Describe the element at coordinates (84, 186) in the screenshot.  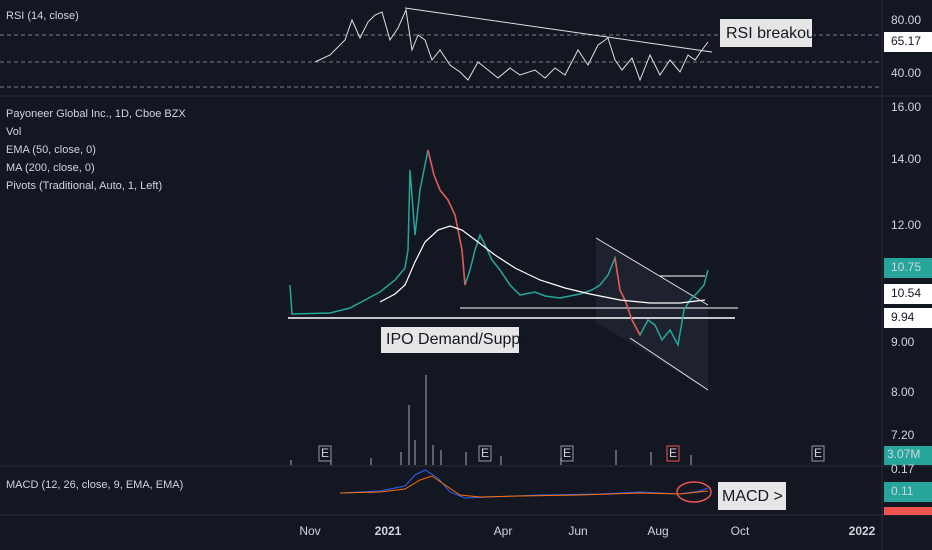
I see `price-legend: Pivots (Traditional, Auto, 1, Left)` at that location.